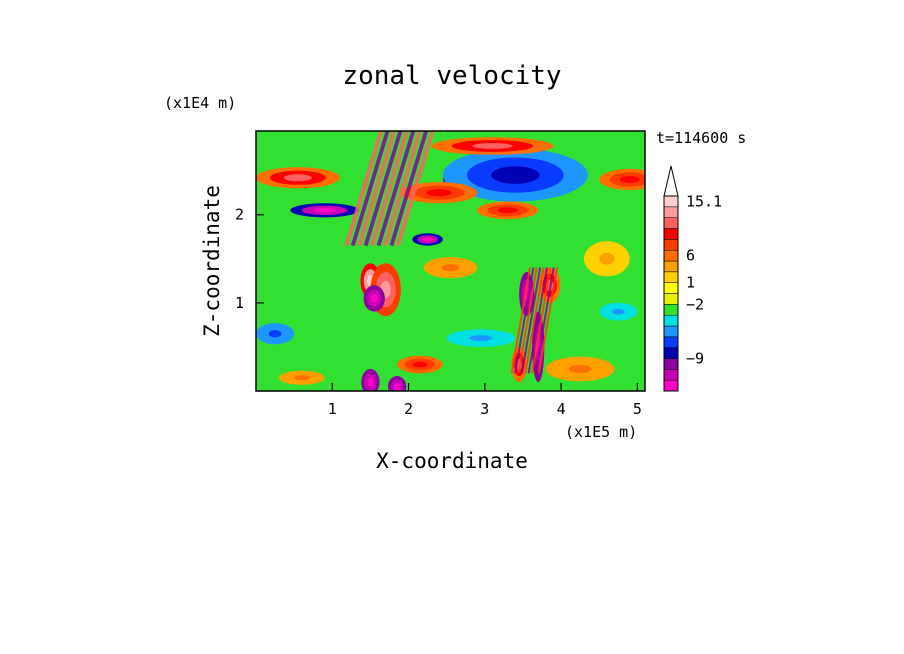  I want to click on colorbar-extend-arrow, so click(671, 181).